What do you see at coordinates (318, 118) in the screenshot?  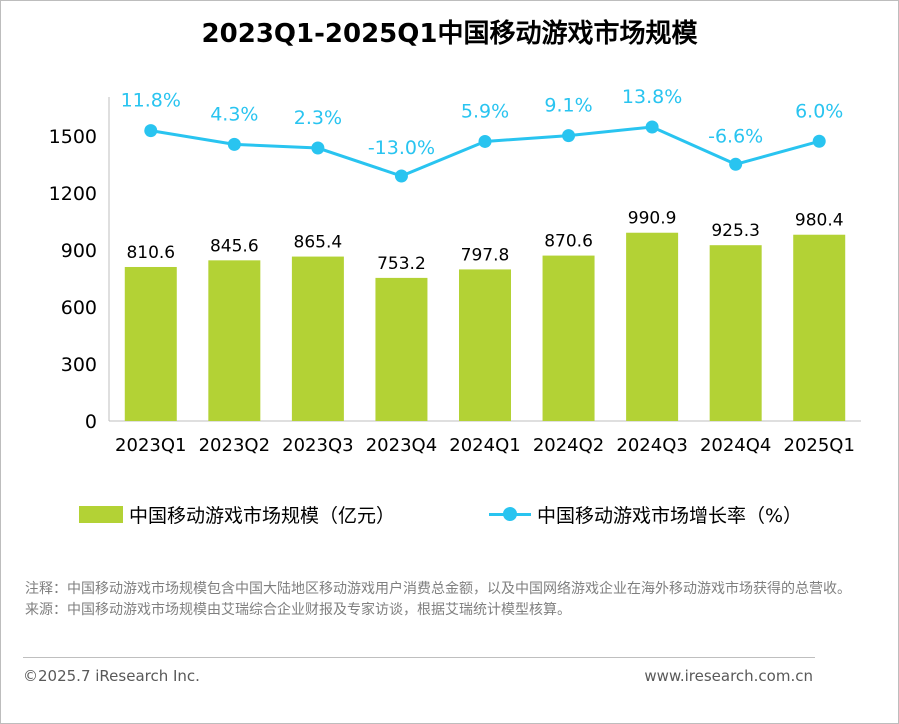 I see `growth-value-label: 2.3%` at bounding box center [318, 118].